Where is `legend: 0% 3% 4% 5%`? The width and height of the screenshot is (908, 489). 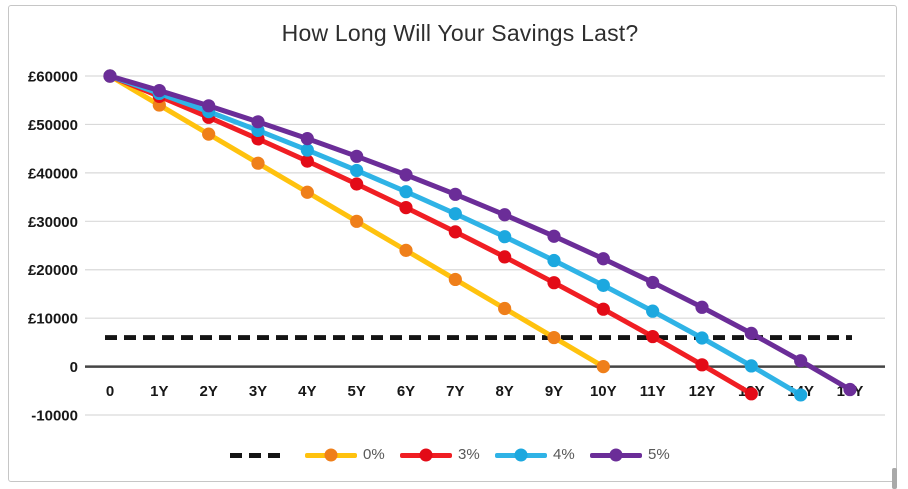
legend: 0% 3% 4% 5% is located at coordinates (454, 457).